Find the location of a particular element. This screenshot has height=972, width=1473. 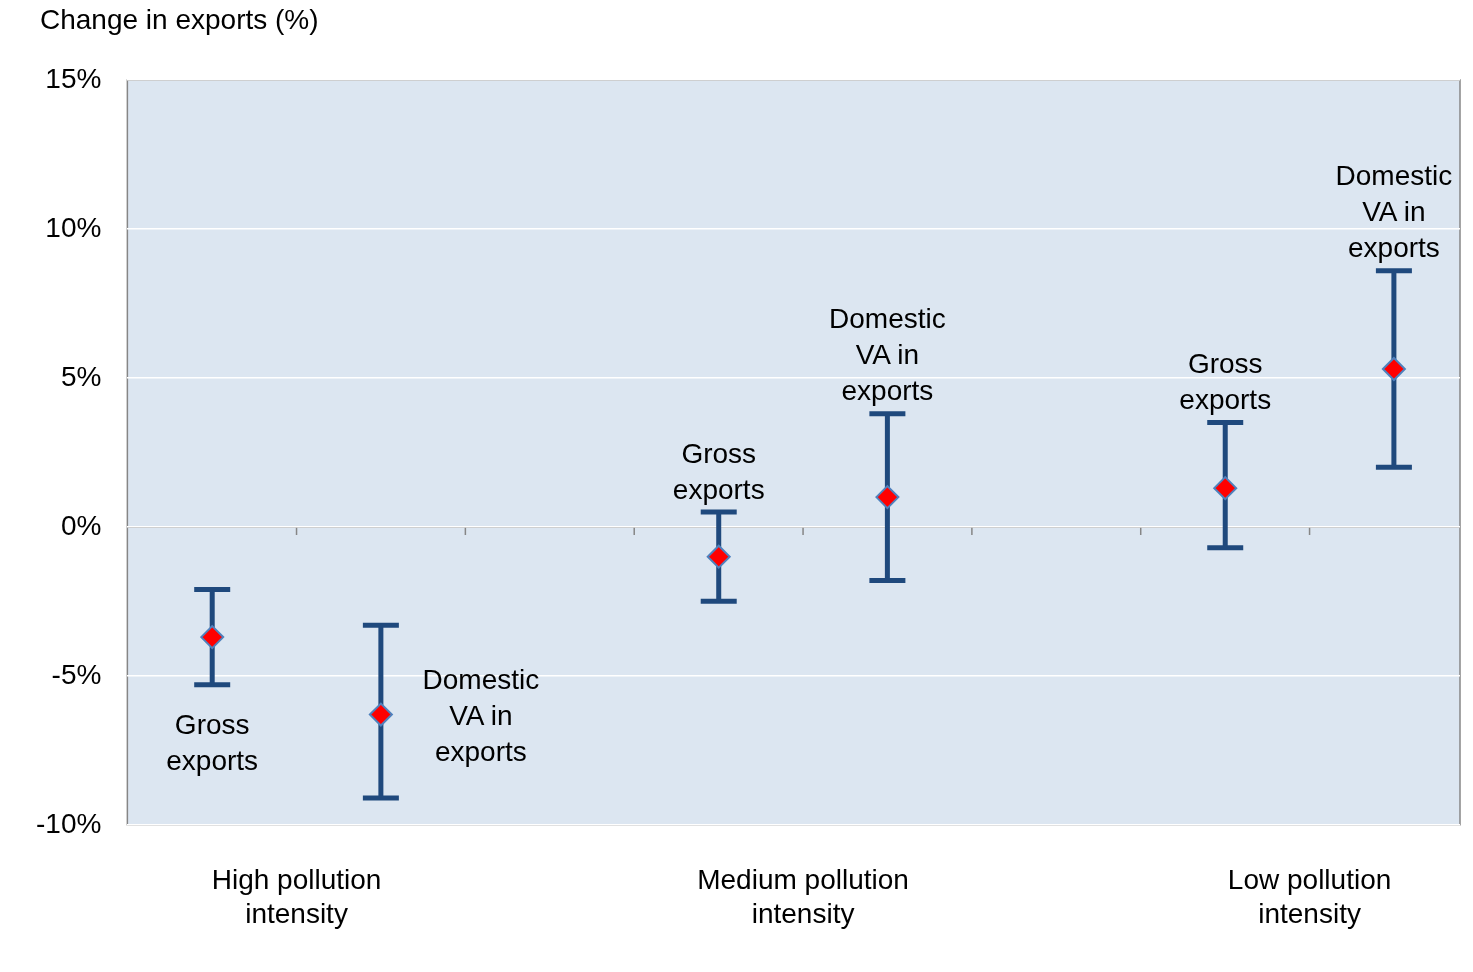

y-tick-label: 0% is located at coordinates (81, 525).